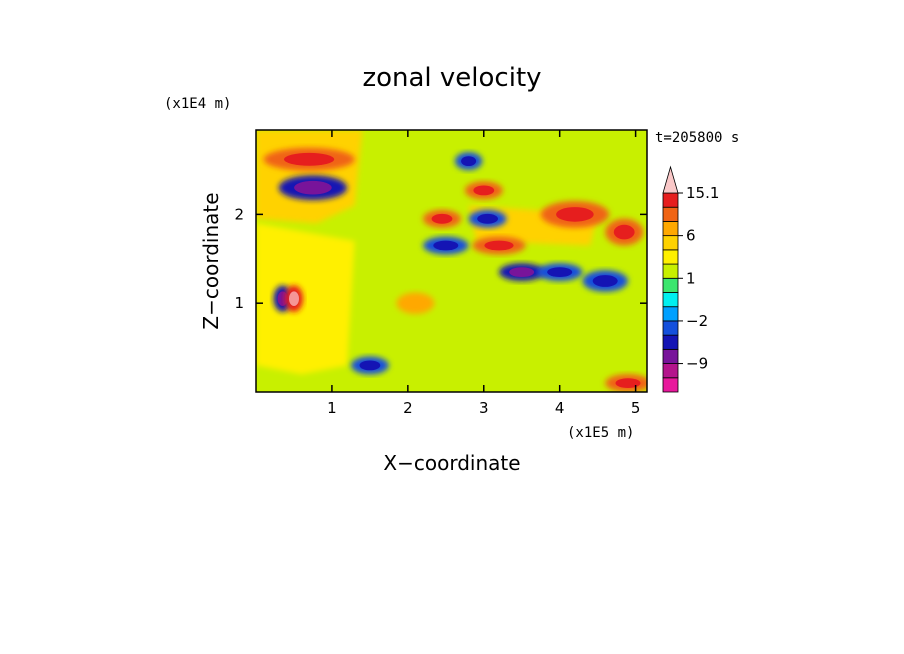 The width and height of the screenshot is (904, 654). I want to click on y-tick-label: 2, so click(239, 214).